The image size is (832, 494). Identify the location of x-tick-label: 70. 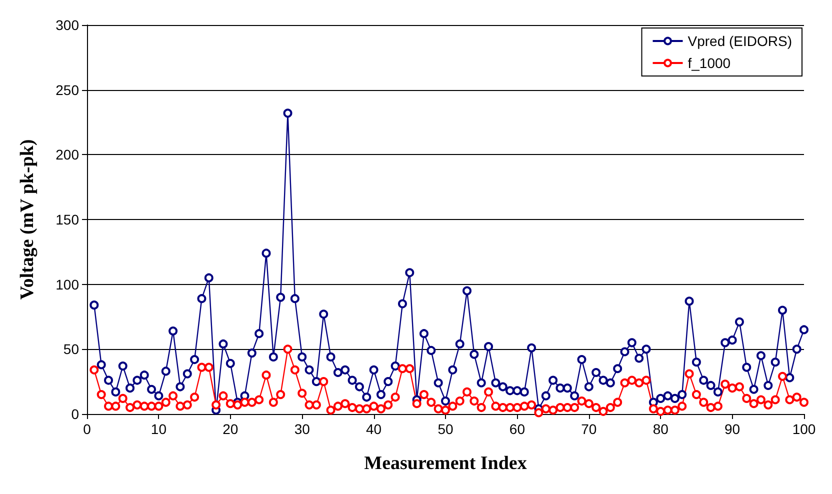
(589, 429).